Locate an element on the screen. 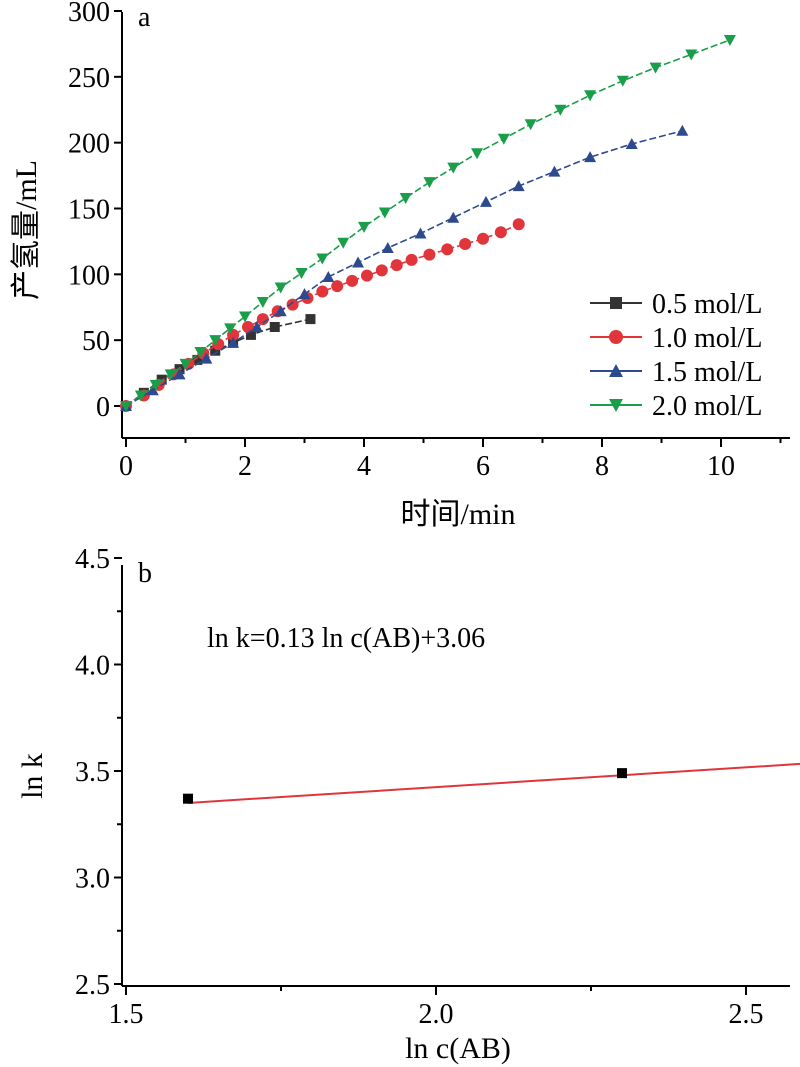 The height and width of the screenshot is (1067, 800). x-tick-label: 8 is located at coordinates (602, 466).